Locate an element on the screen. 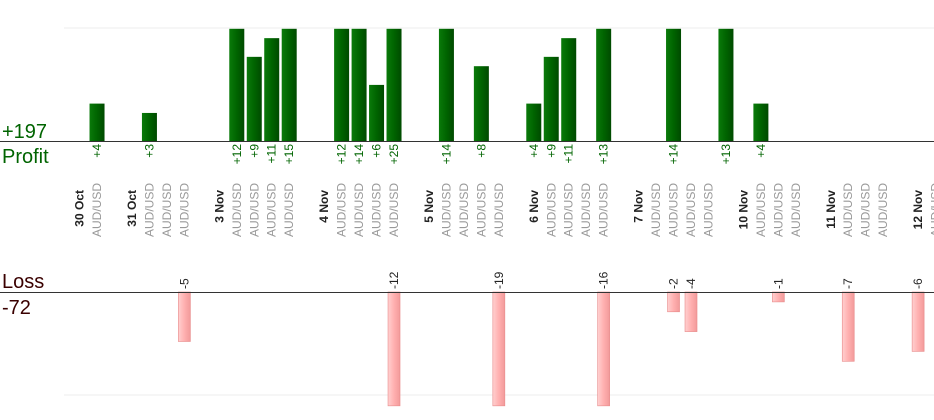 The image size is (934, 420). date-label: 30 Oct is located at coordinates (80, 208).